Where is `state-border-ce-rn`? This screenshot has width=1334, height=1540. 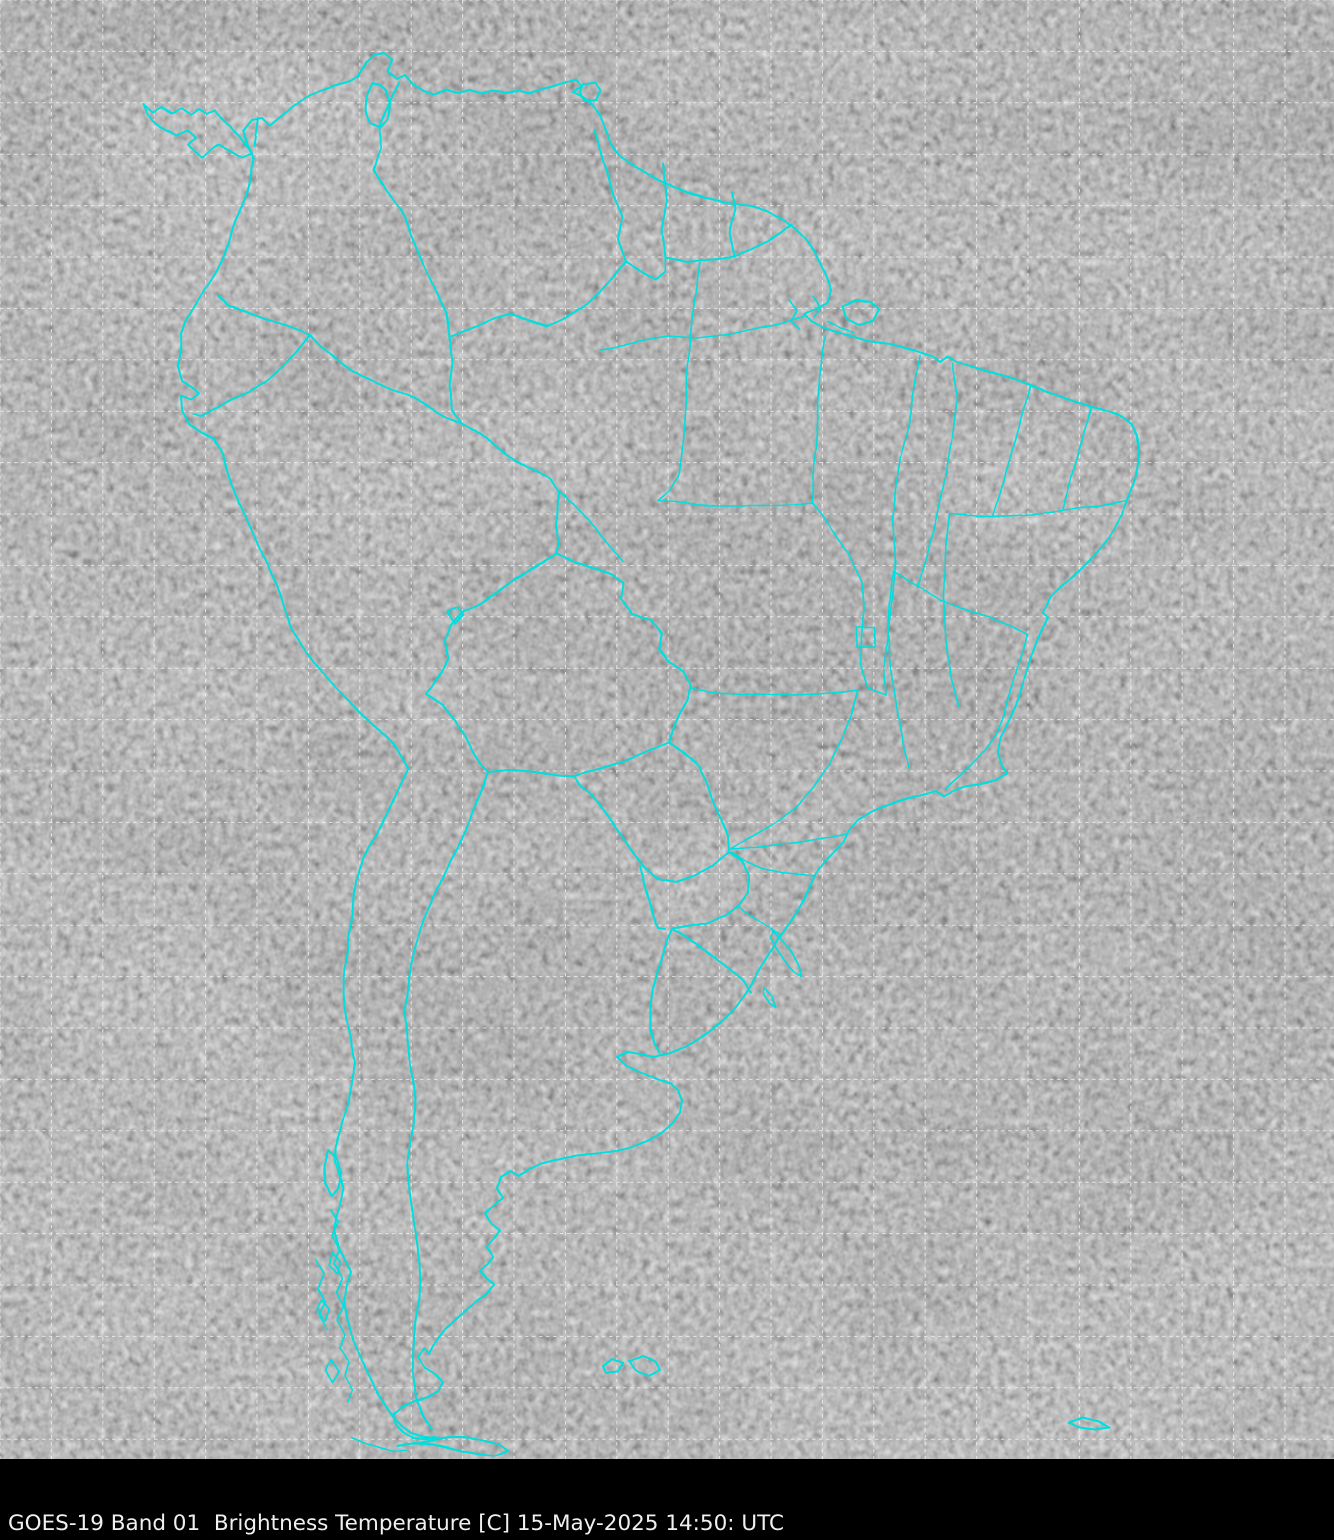 state-border-ce-rn is located at coordinates (1077, 458).